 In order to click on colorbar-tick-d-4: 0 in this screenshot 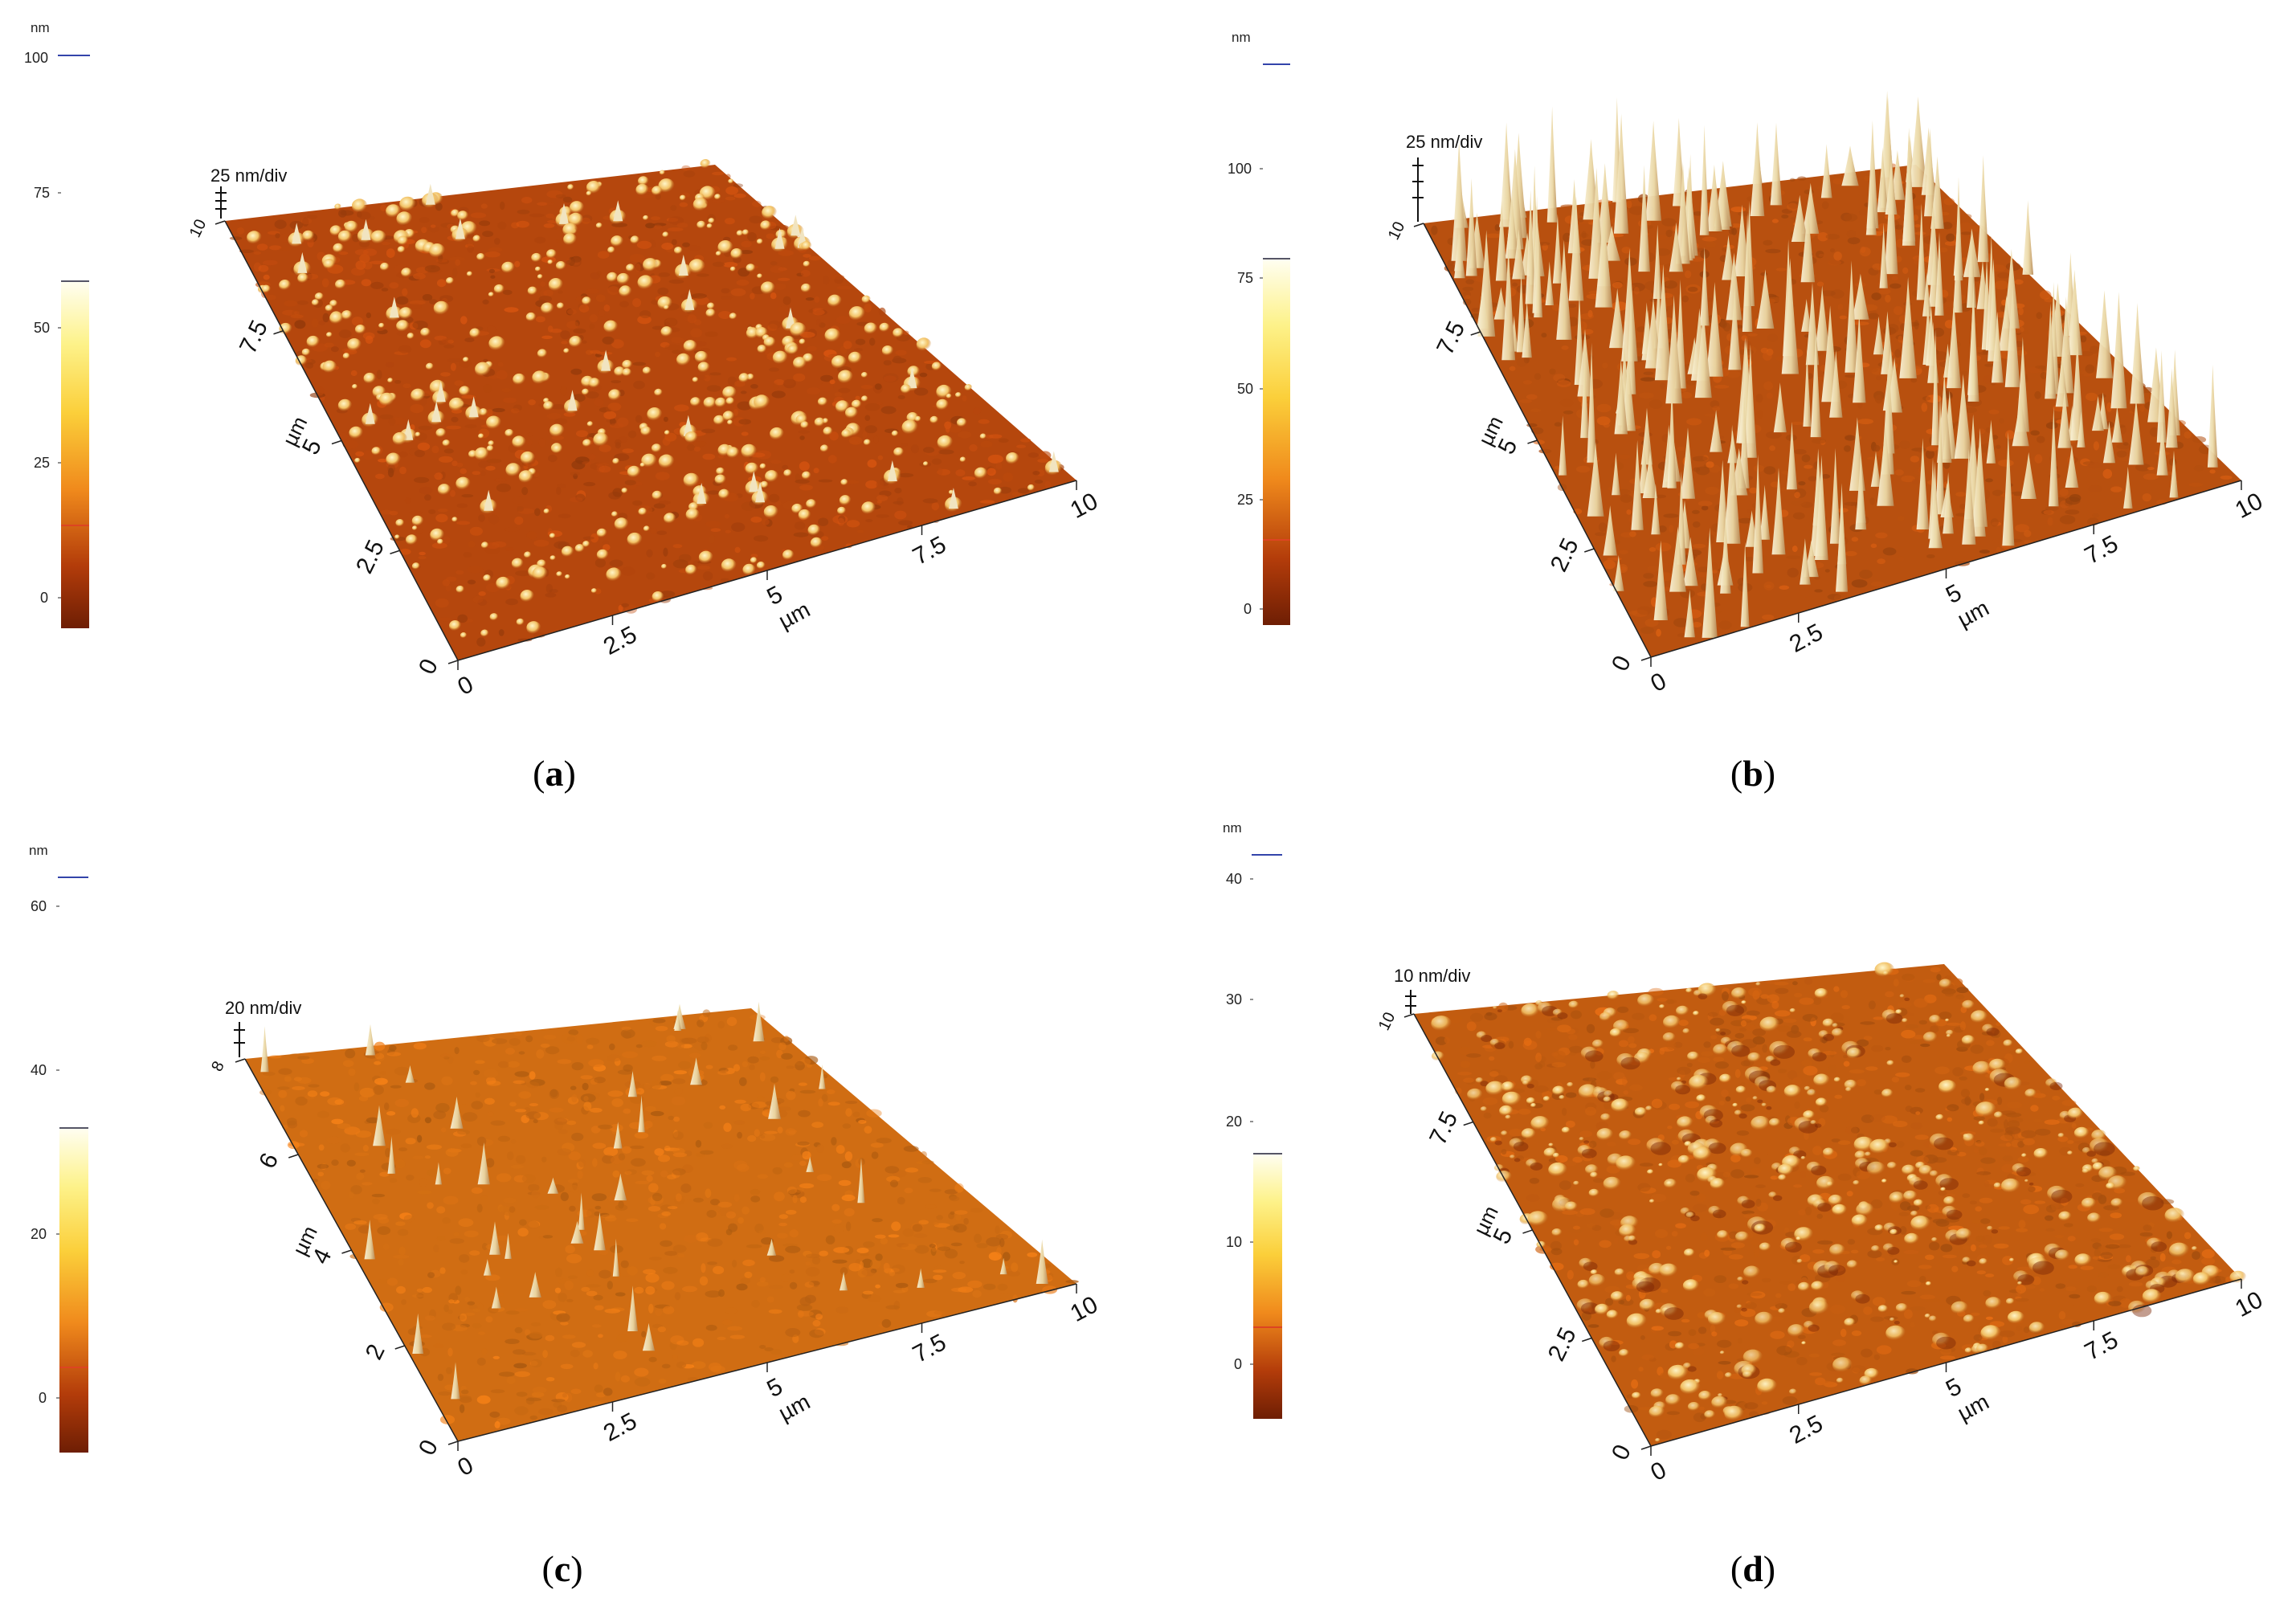, I will do `click(1238, 1364)`.